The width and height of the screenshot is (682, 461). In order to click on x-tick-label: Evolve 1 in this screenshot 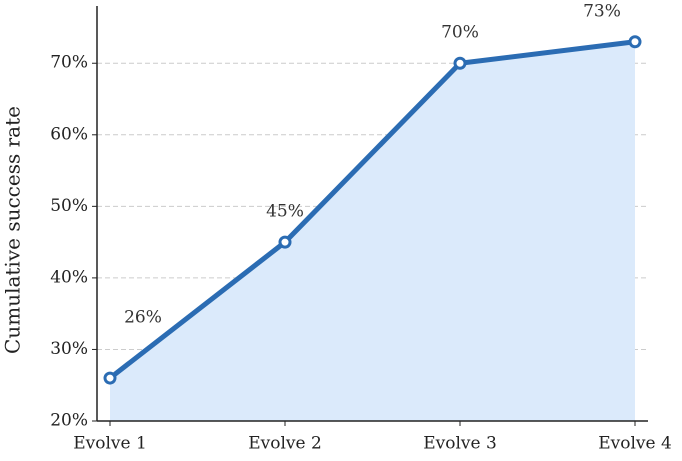, I will do `click(110, 444)`.